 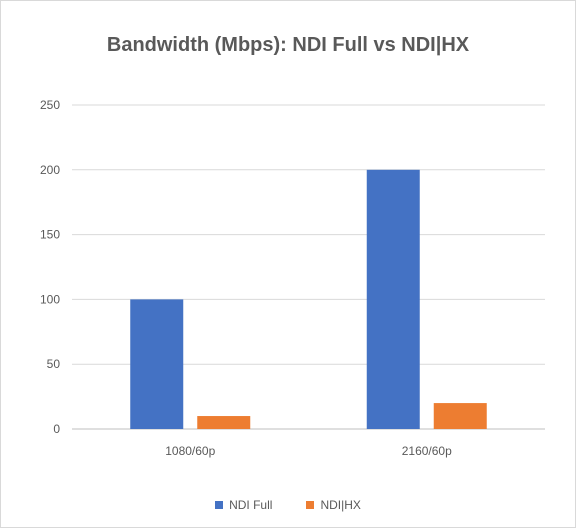 I want to click on legend-item-ndi-hx: NDI|HX, so click(x=333, y=505).